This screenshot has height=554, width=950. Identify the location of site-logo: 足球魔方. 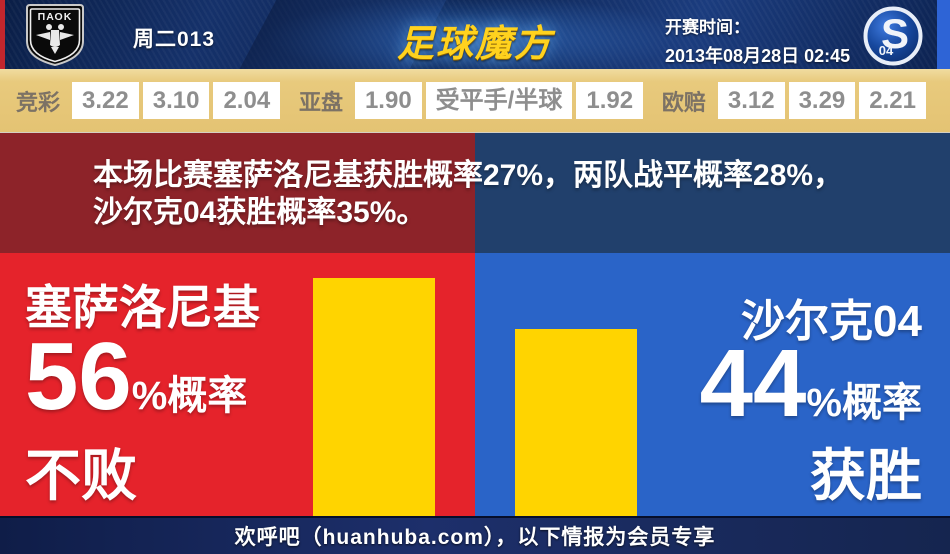
(475, 43).